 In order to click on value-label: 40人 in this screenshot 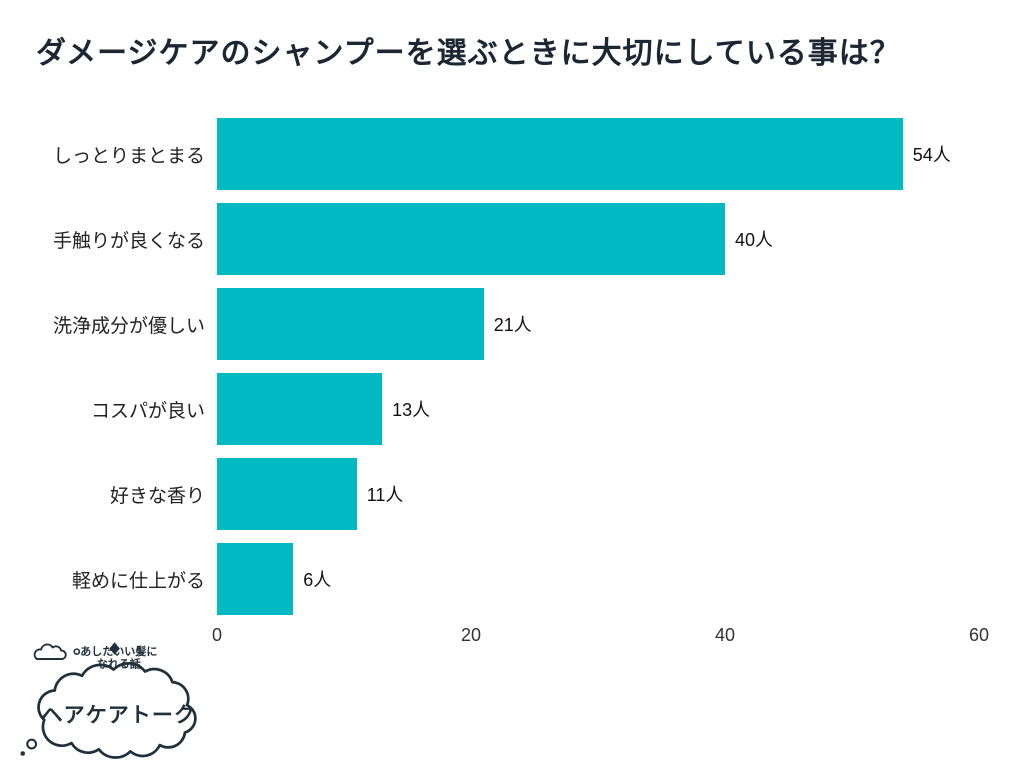, I will do `click(754, 240)`.